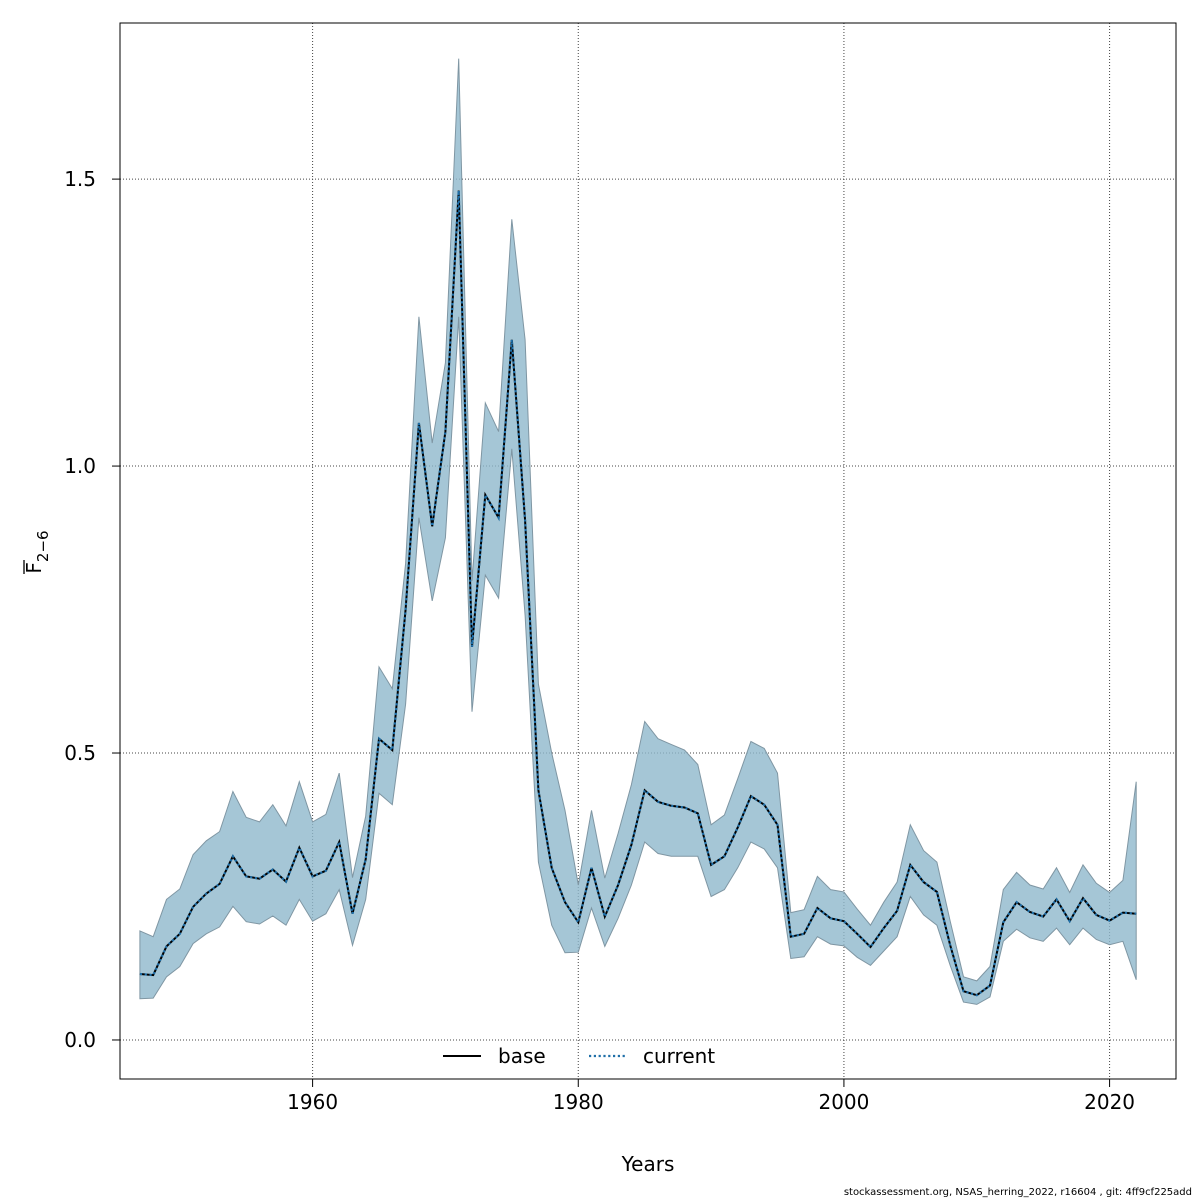 Image resolution: width=1200 pixels, height=1200 pixels. What do you see at coordinates (312, 1102) in the screenshot?
I see `x-tick-label: 1960` at bounding box center [312, 1102].